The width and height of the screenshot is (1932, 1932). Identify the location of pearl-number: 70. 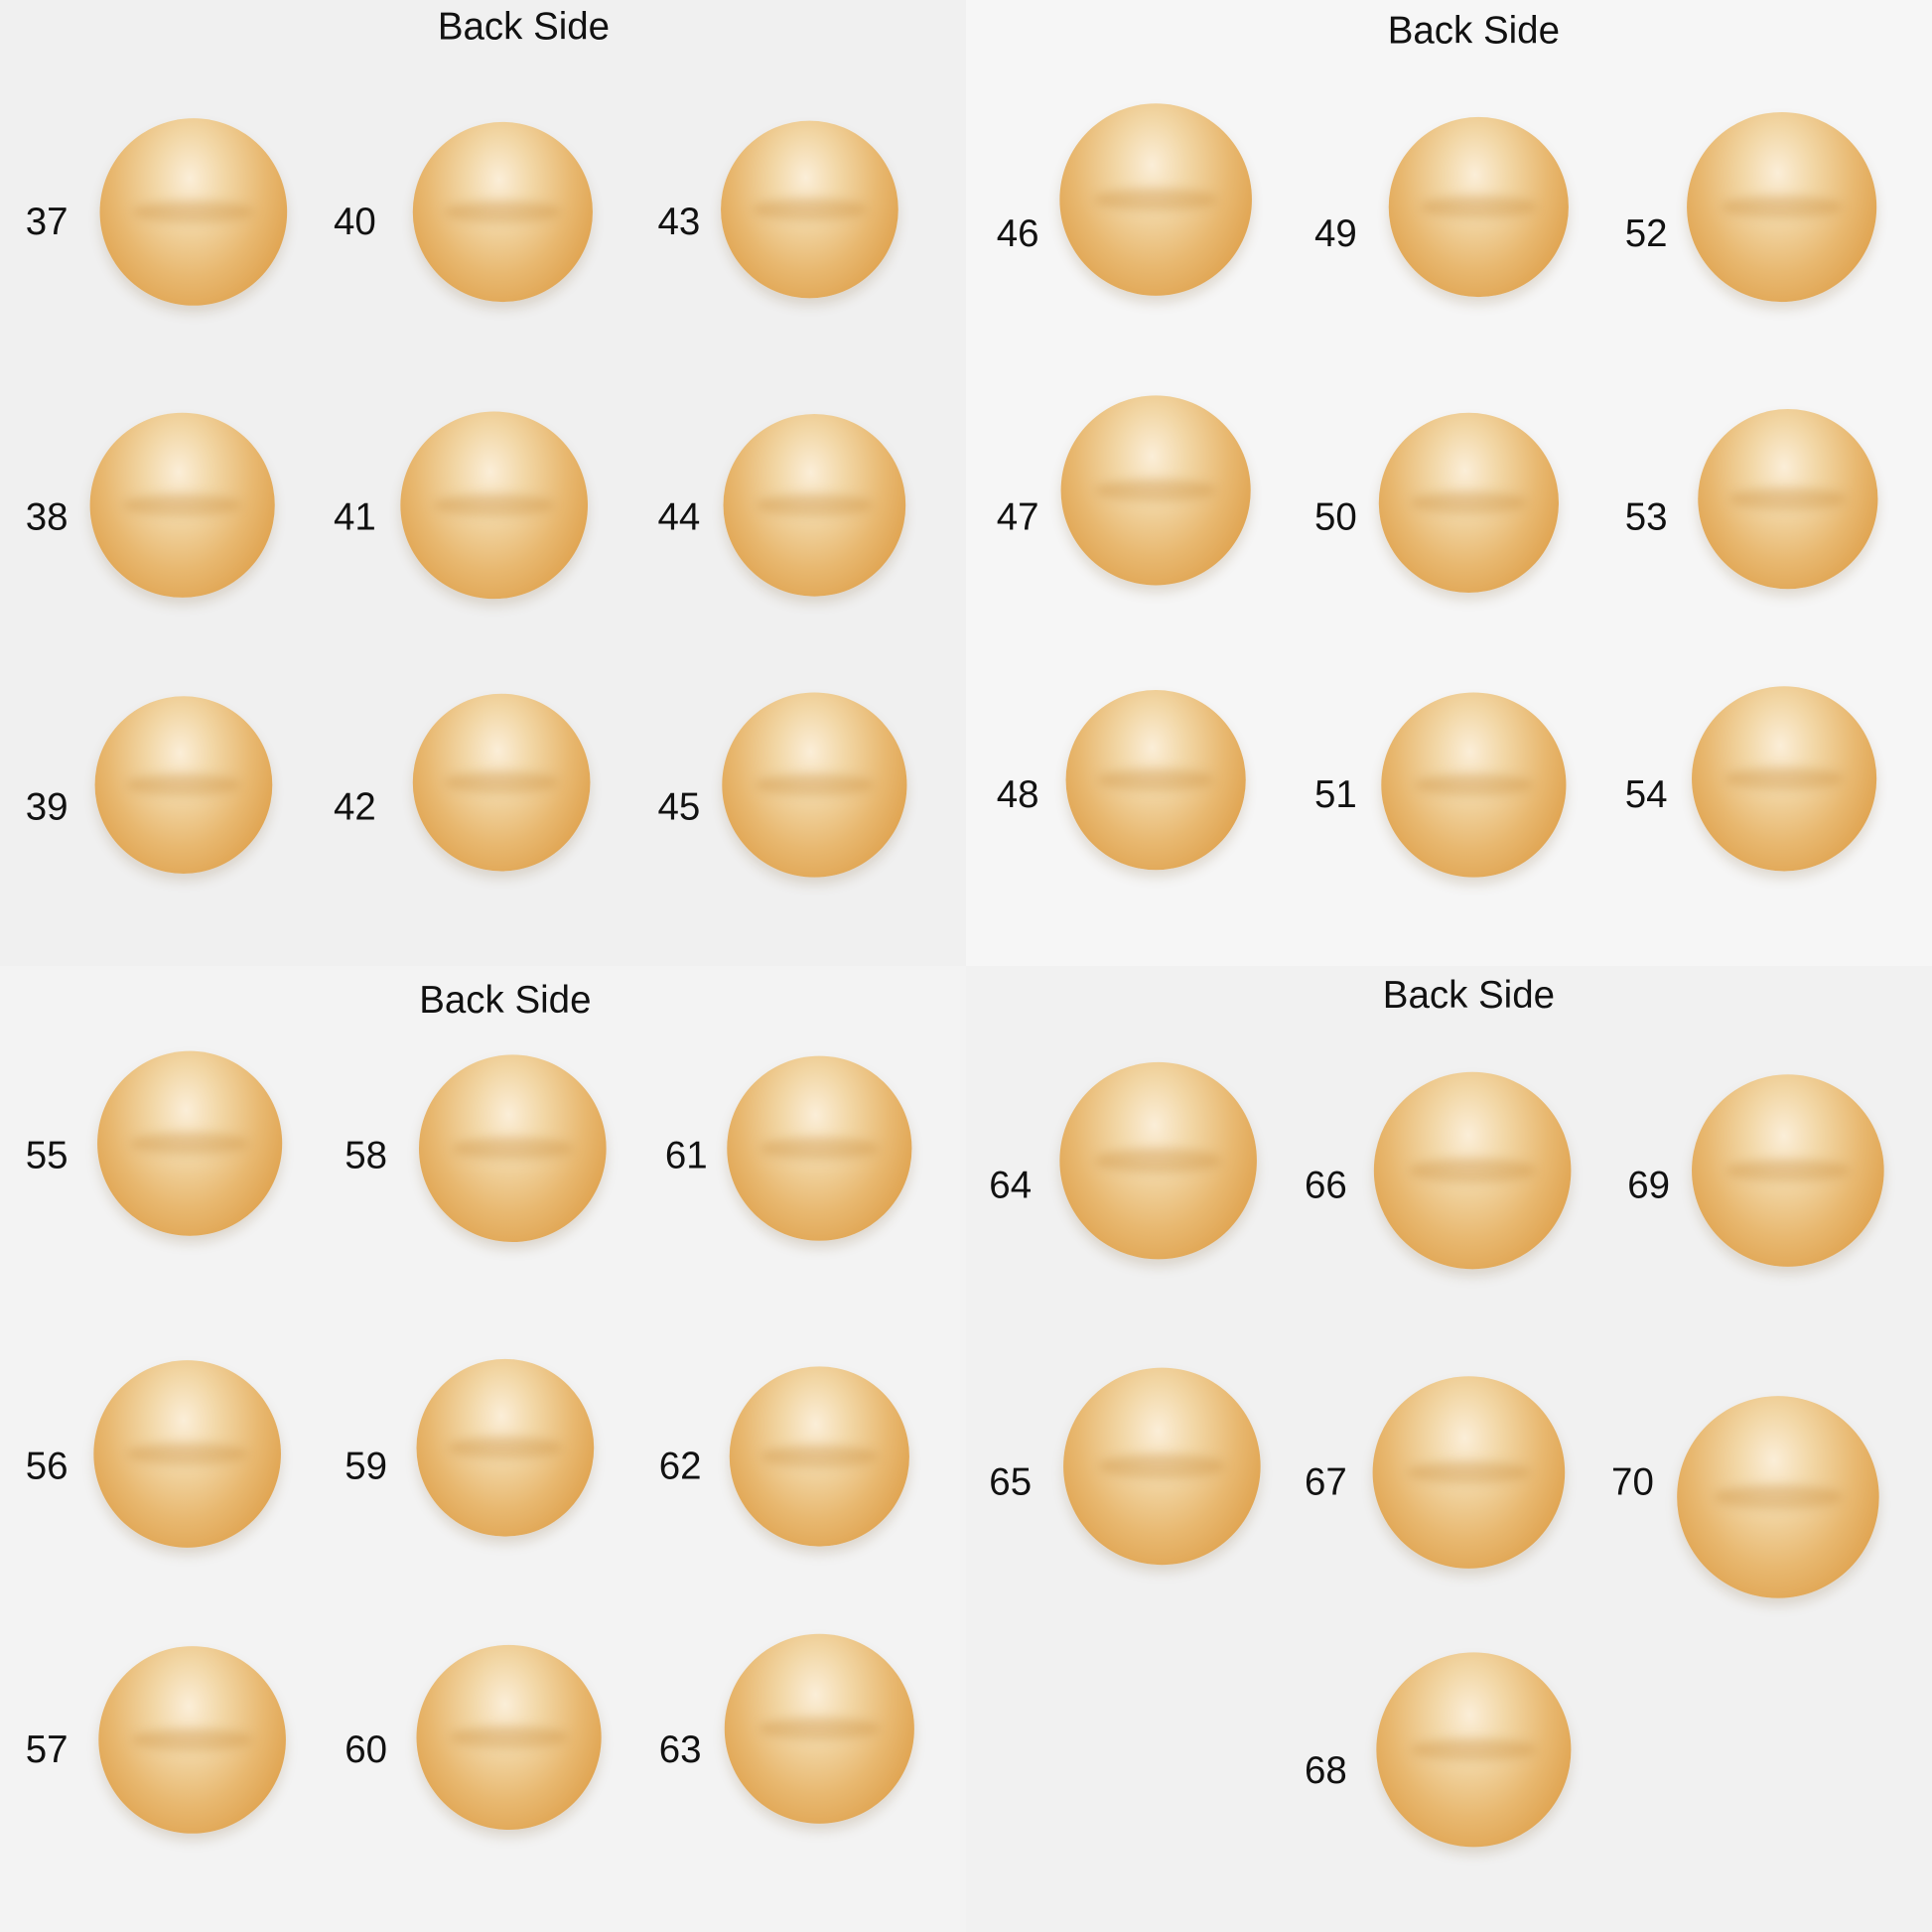
(1632, 1481).